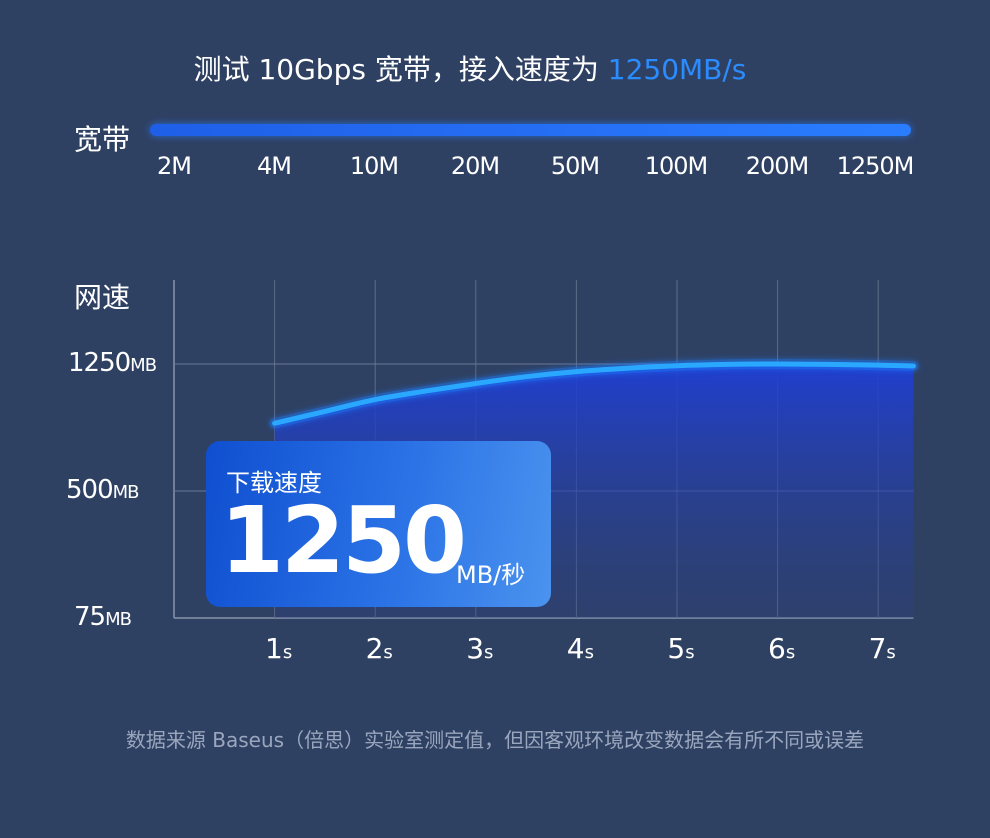 This screenshot has height=838, width=990. I want to click on x-tick-label: 4s, so click(580, 648).